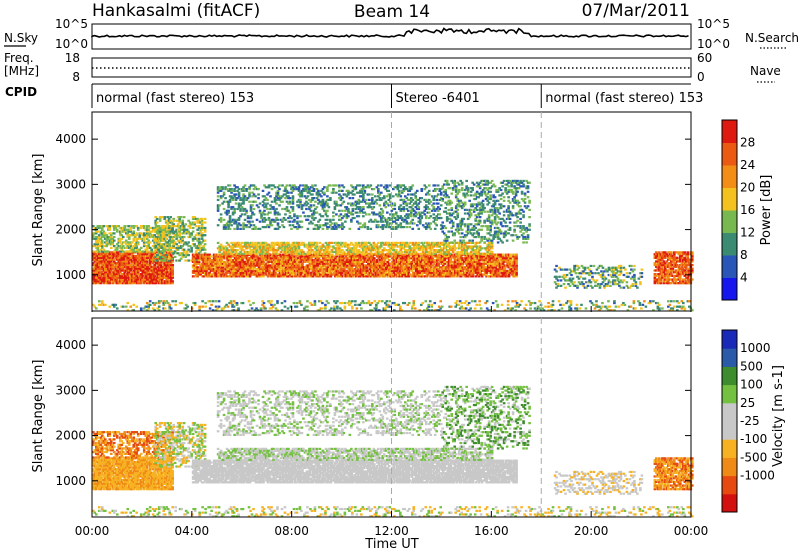  What do you see at coordinates (176, 11) in the screenshot?
I see `station-title: Hankasalmi (fitACF)` at bounding box center [176, 11].